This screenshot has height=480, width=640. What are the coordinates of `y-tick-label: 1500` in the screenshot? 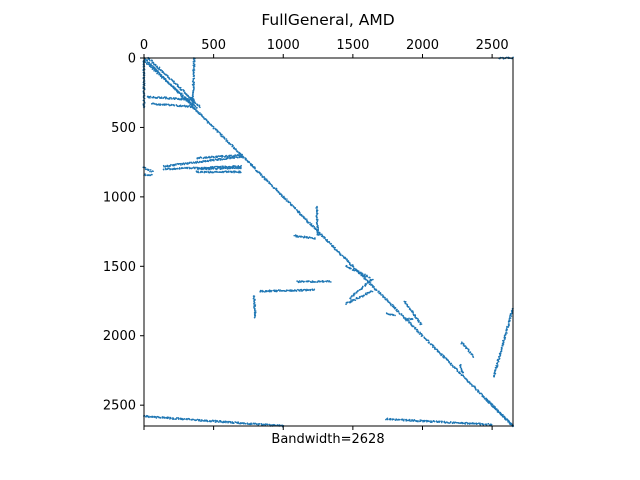 It's located at (119, 267).